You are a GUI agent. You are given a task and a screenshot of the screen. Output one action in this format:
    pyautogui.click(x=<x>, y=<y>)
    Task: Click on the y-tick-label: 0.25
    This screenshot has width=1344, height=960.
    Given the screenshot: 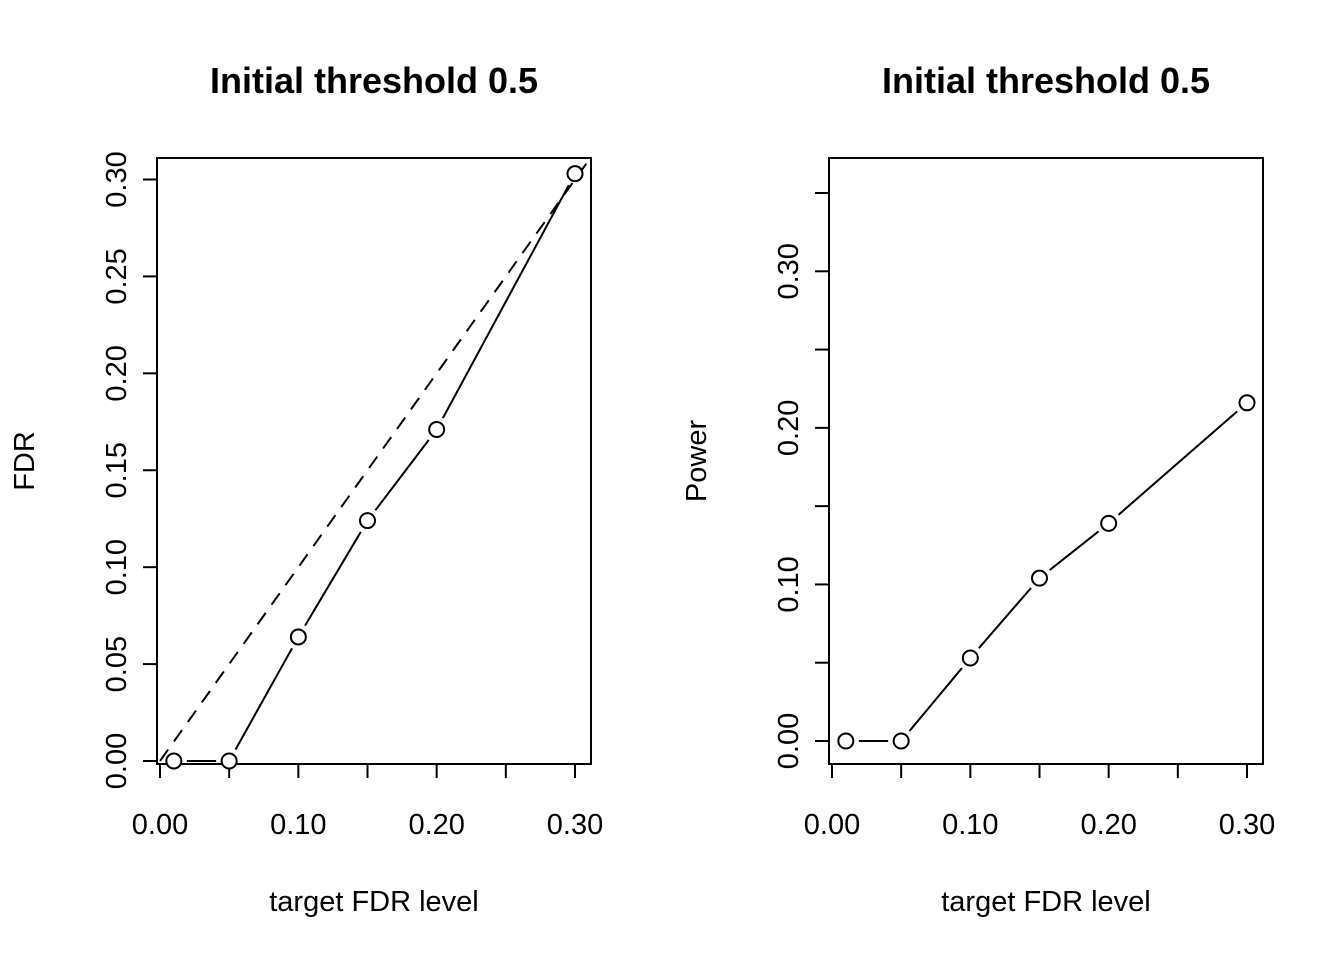 What is the action you would take?
    pyautogui.click(x=117, y=276)
    